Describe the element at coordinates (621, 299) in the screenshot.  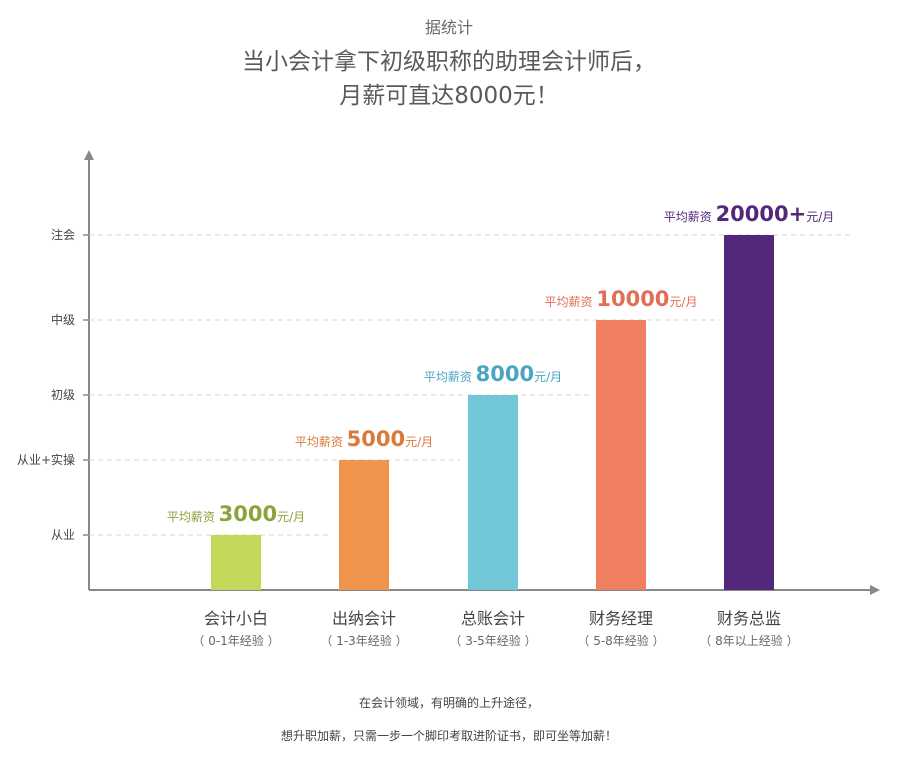
I see `salary-label: 平均薪资 10000元/月` at that location.